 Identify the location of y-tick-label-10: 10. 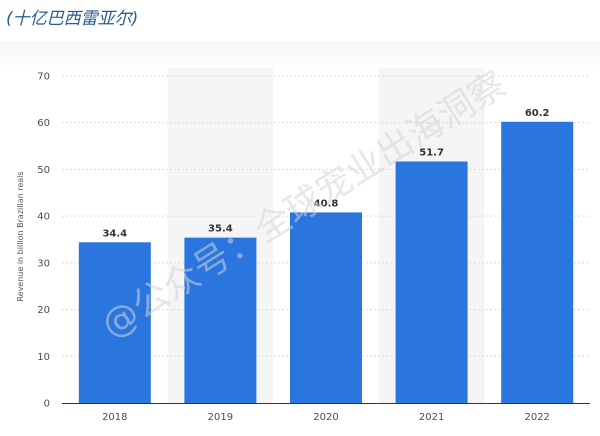
(43, 357).